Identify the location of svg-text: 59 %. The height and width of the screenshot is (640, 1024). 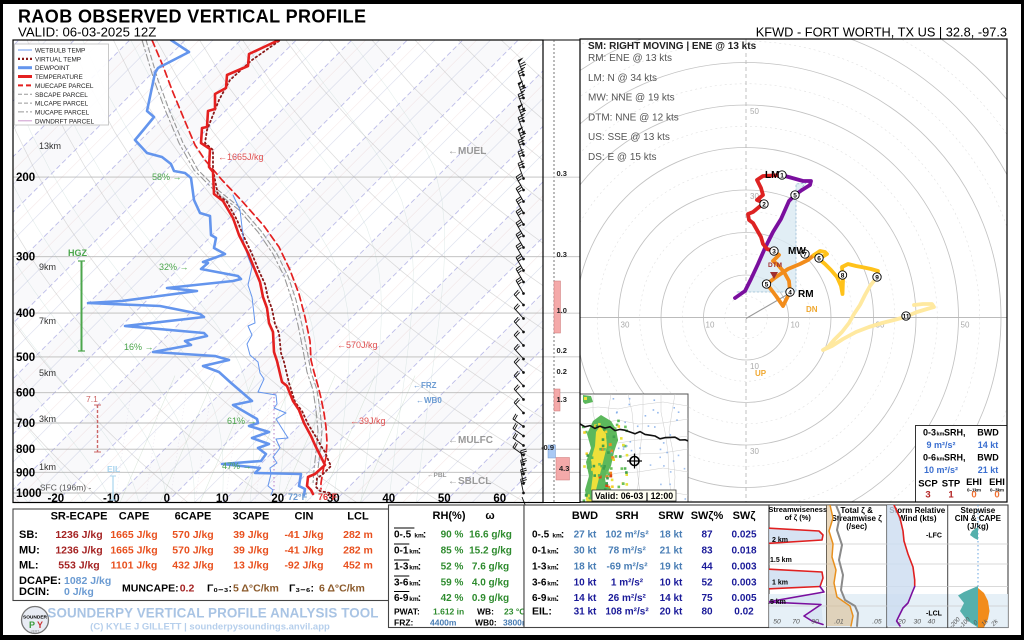
(452, 583).